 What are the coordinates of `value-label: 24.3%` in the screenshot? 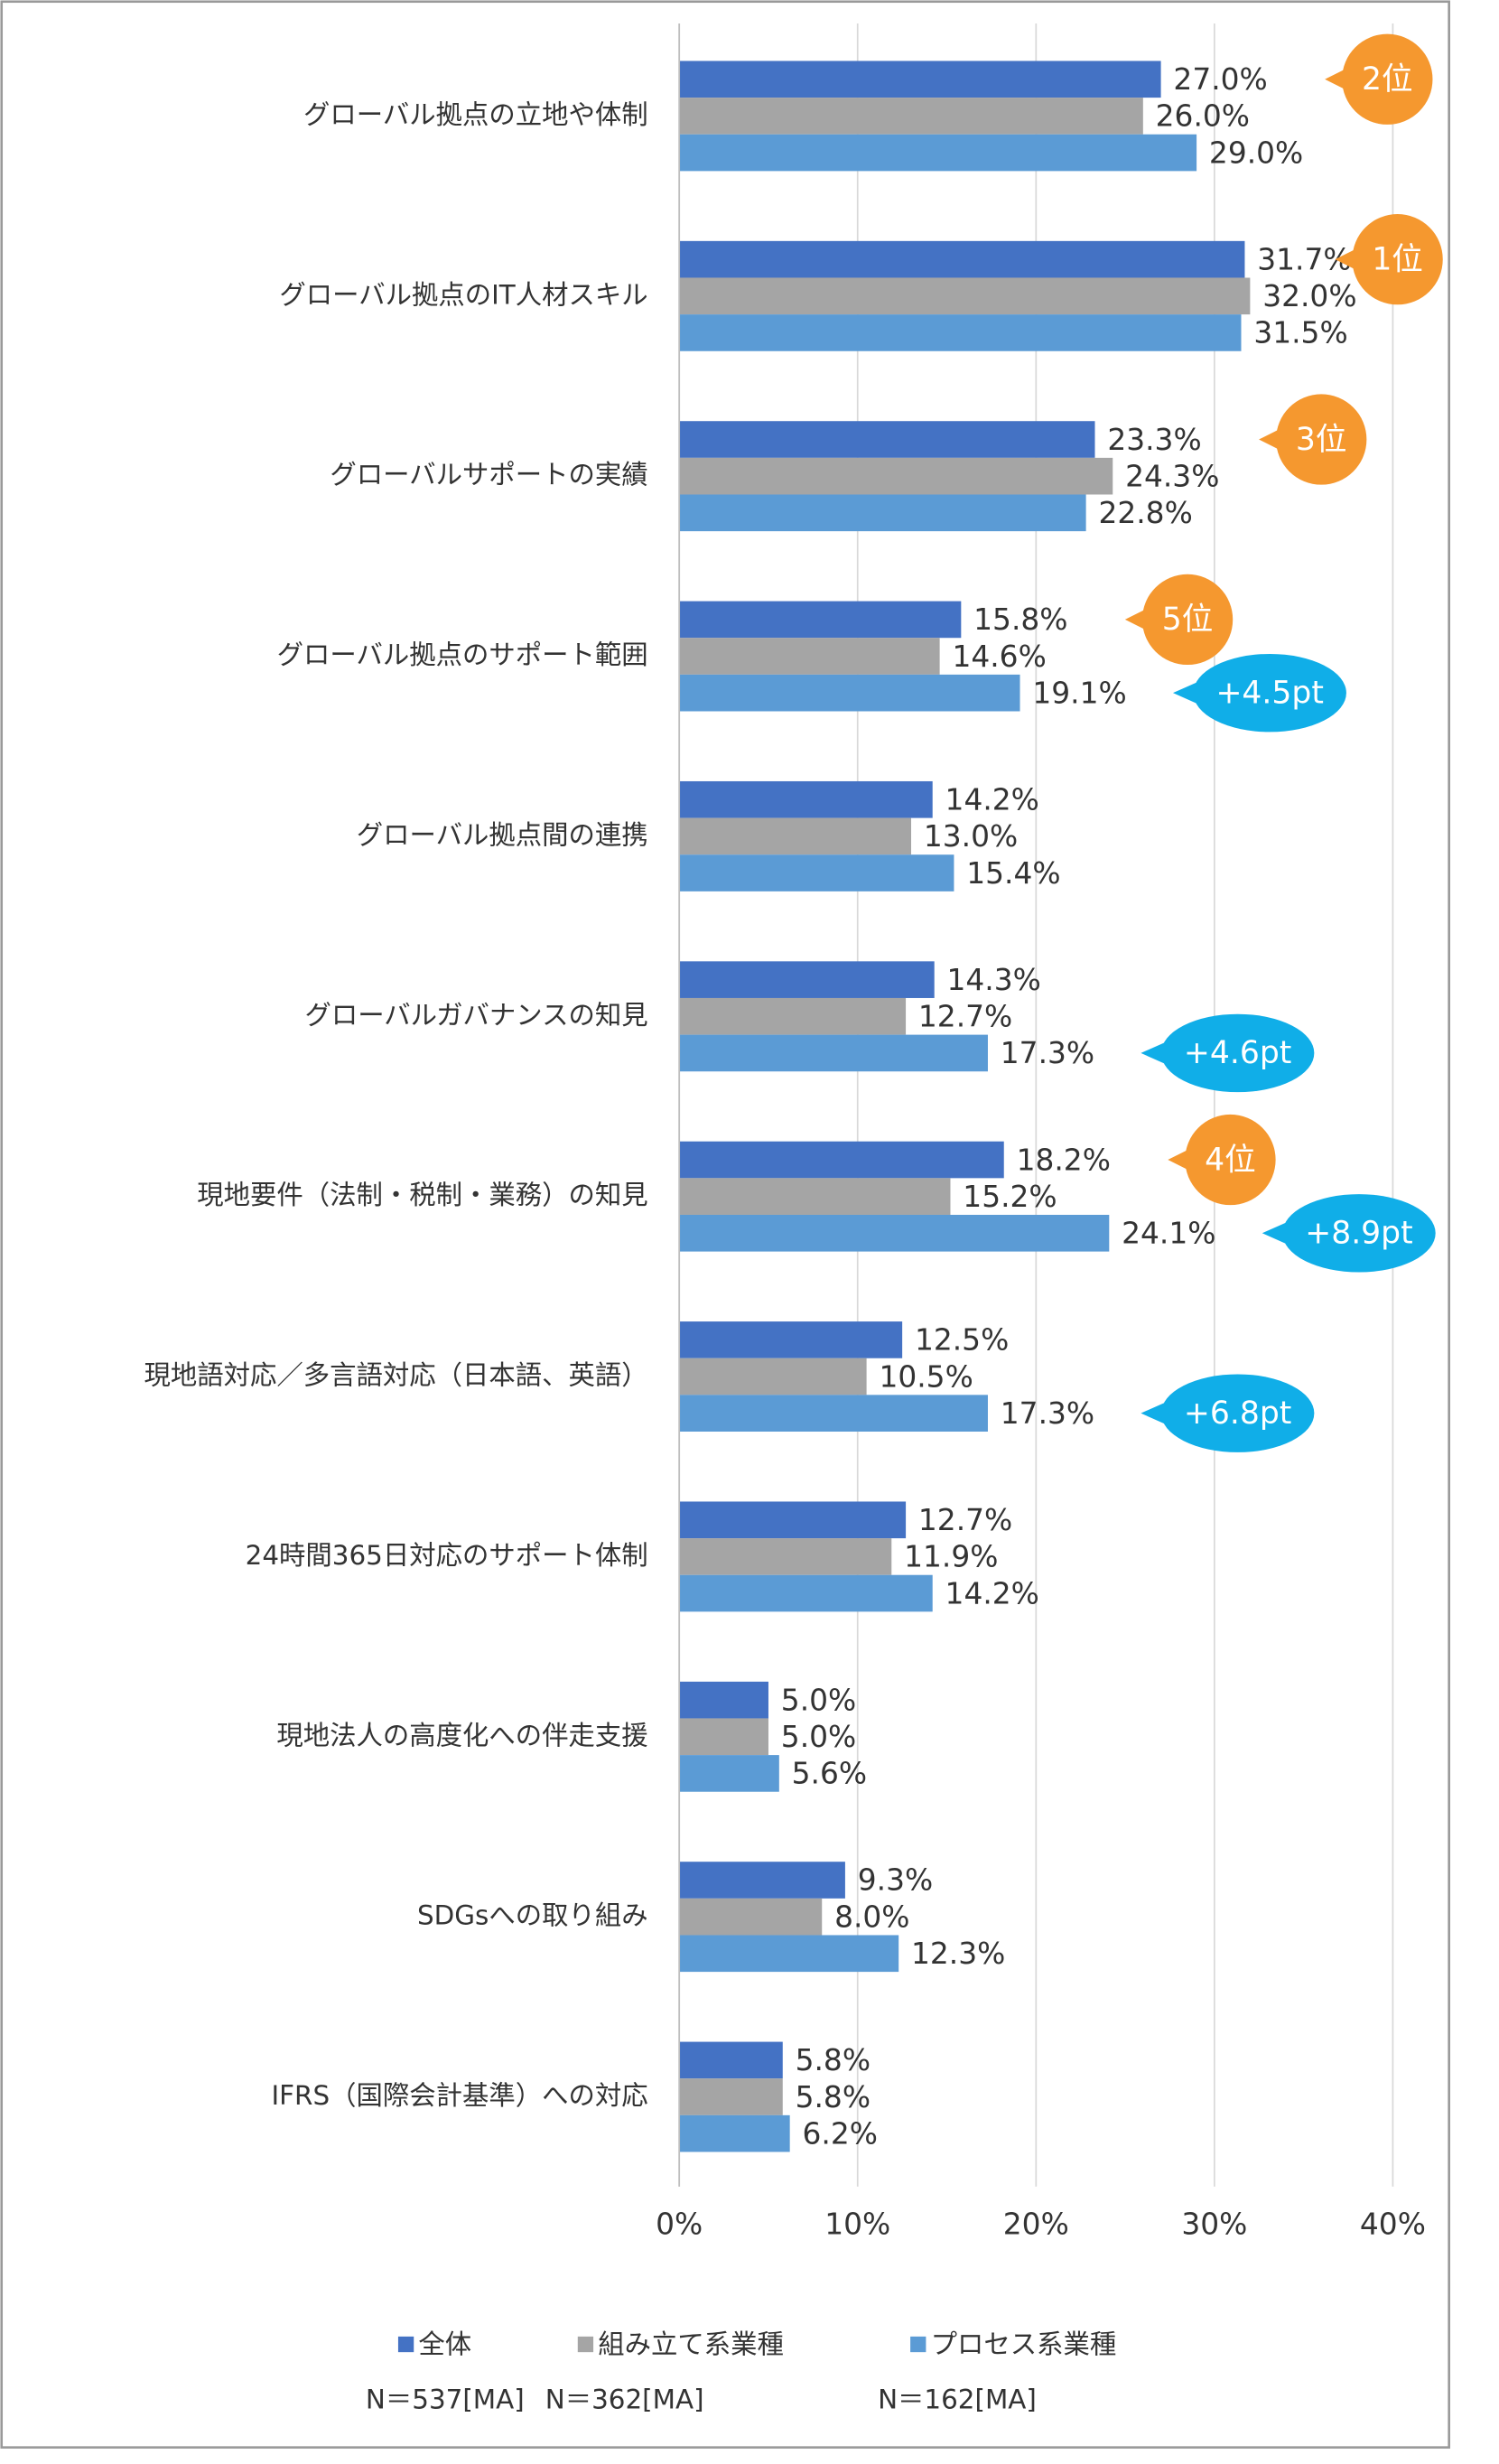 It's located at (1172, 476).